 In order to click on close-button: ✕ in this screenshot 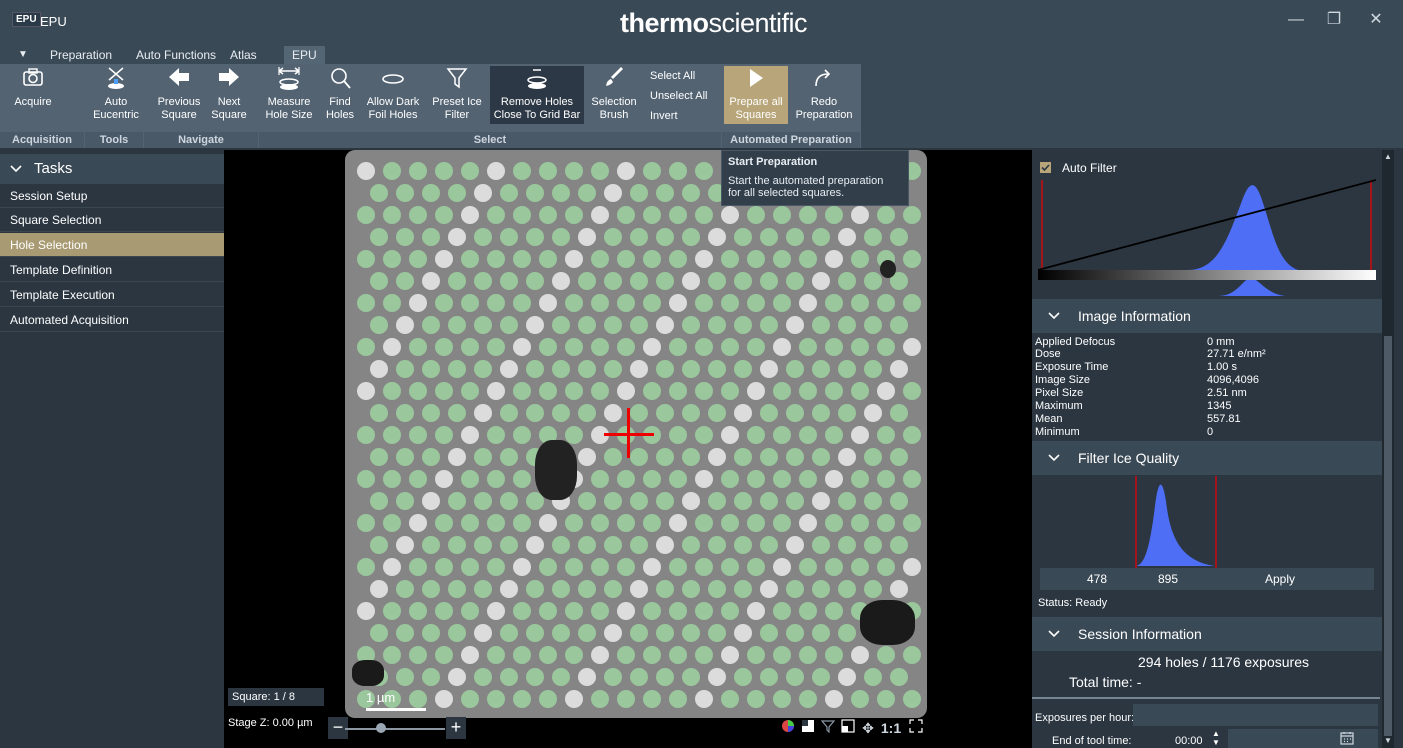, I will do `click(1376, 19)`.